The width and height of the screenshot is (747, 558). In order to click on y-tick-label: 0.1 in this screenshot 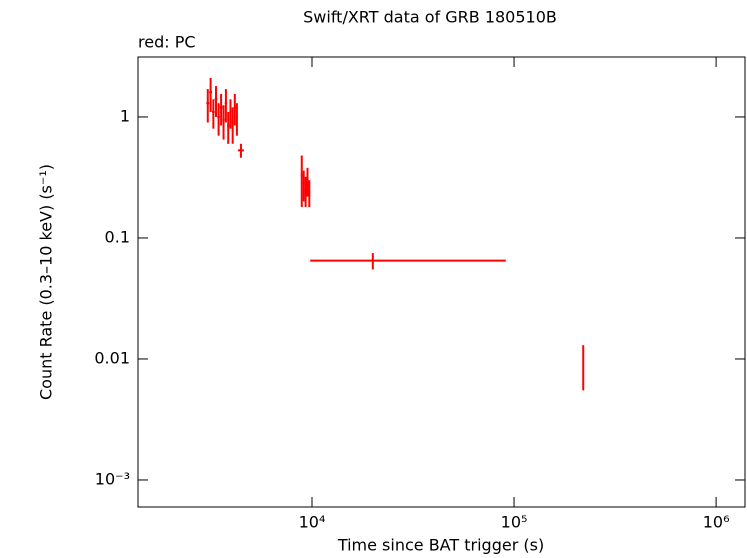, I will do `click(117, 236)`.